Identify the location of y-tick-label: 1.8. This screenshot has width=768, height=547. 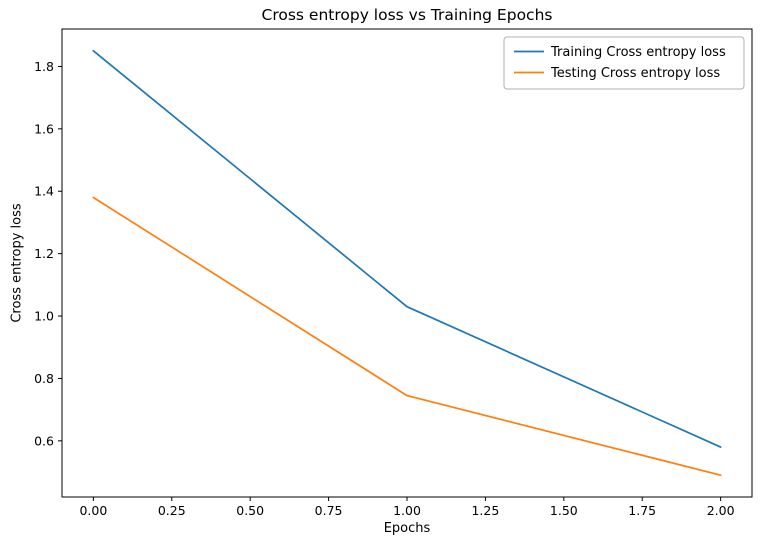
(44, 66).